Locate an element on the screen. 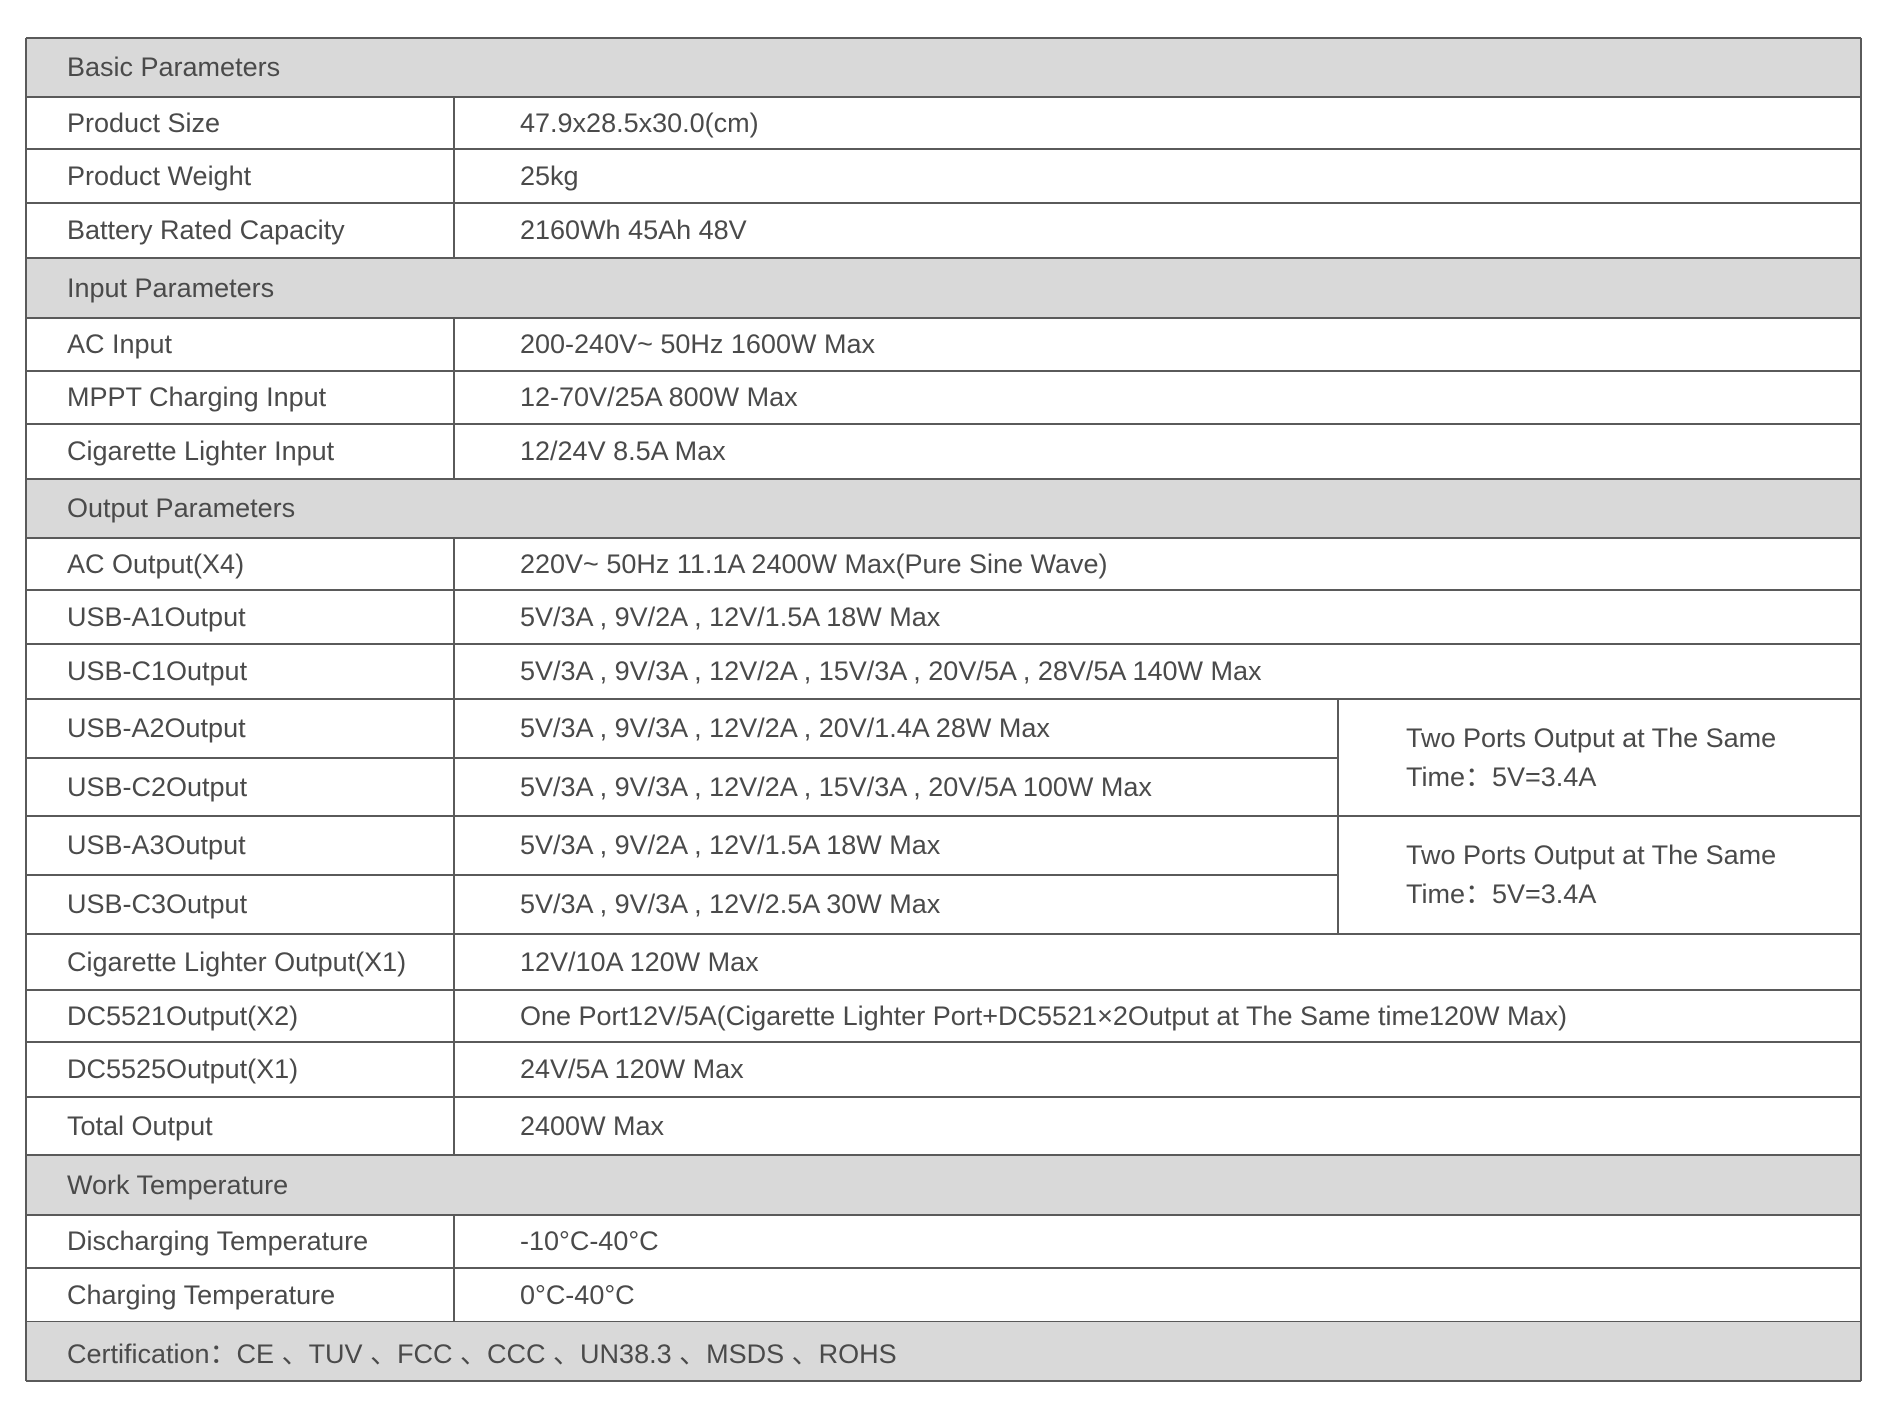 This screenshot has width=1888, height=1404. row-value: 12-70V/25A 800W Max is located at coordinates (659, 397).